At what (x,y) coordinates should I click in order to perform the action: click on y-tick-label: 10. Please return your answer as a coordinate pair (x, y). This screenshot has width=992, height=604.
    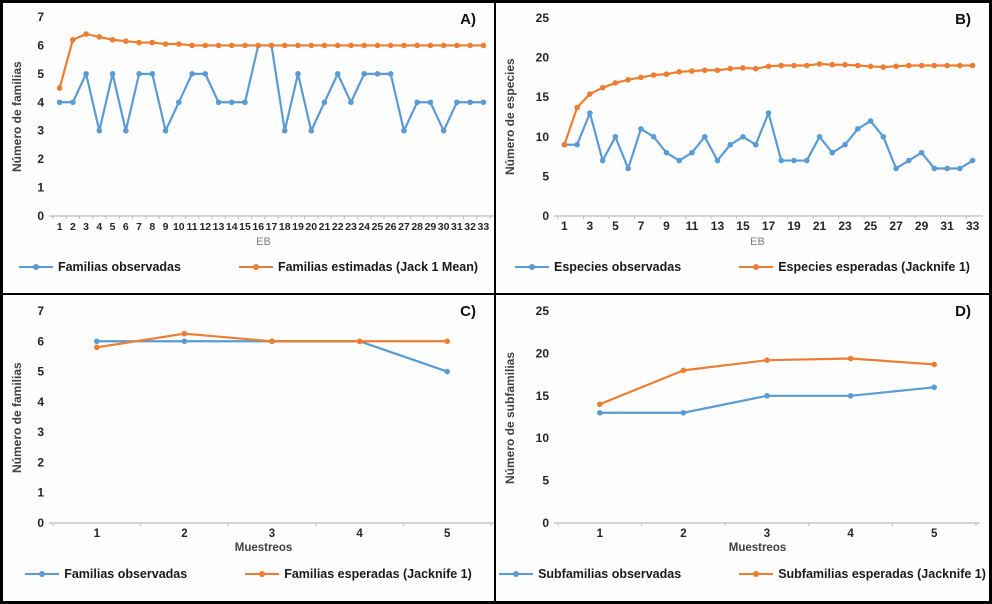
    Looking at the image, I should click on (543, 438).